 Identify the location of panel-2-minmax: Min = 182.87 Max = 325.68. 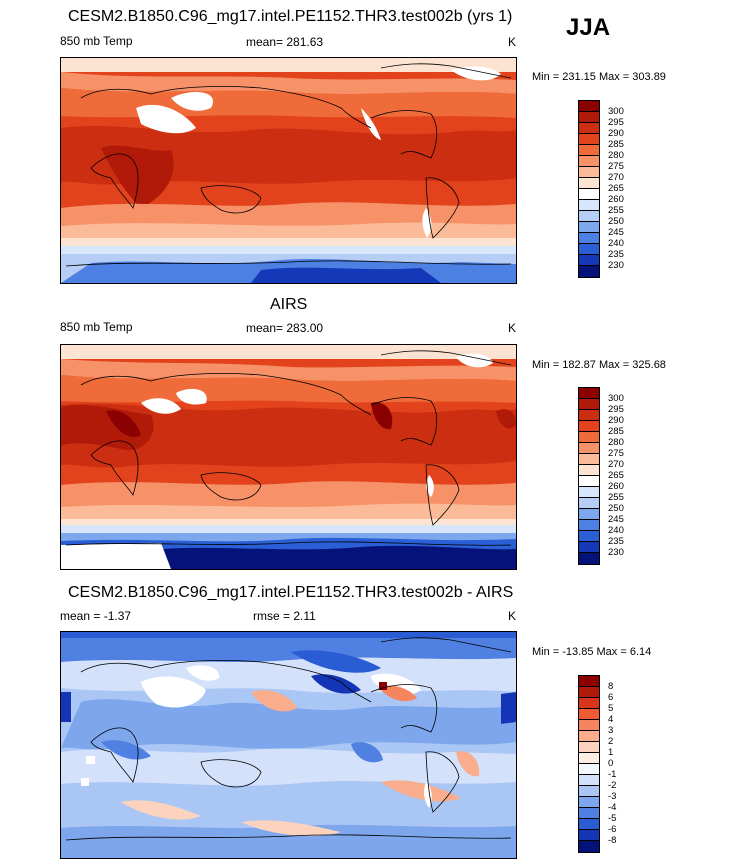
(599, 365).